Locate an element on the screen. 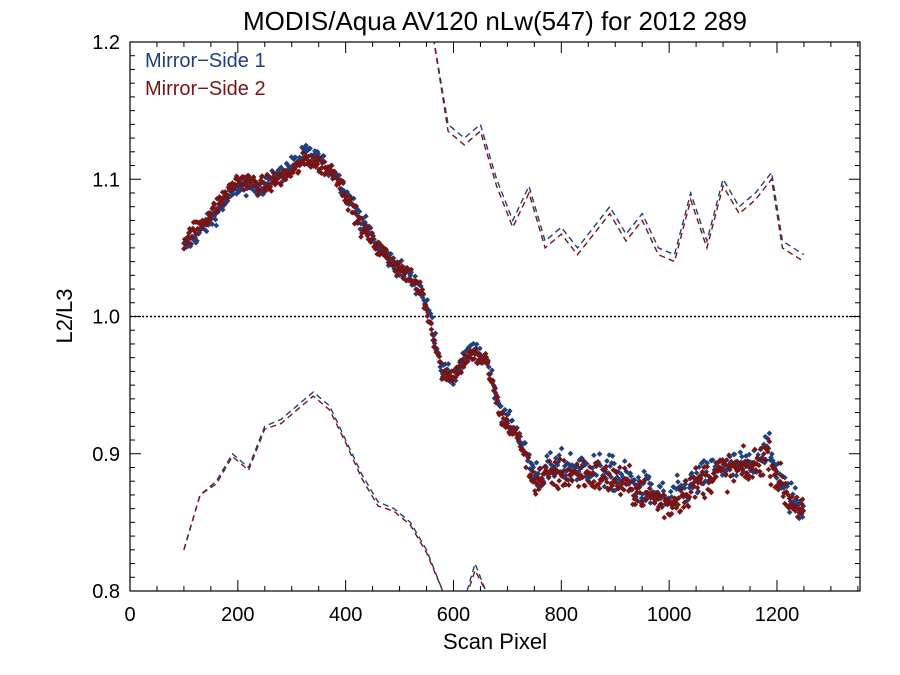  y-tick-labels: 0.8 0.9 1.0 1.1 1.2 is located at coordinates (106, 317).